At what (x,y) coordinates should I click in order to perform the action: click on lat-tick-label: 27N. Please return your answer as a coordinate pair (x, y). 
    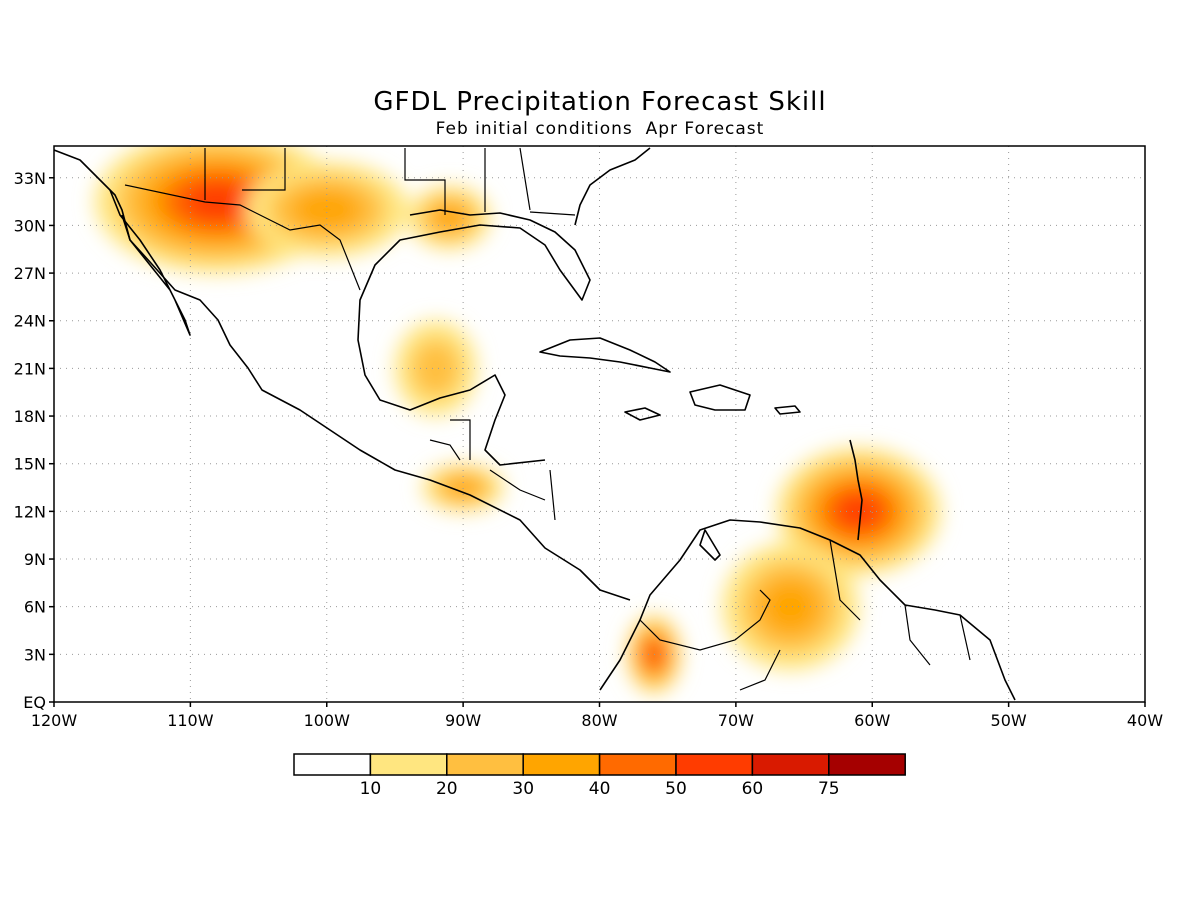
    Looking at the image, I should click on (30, 273).